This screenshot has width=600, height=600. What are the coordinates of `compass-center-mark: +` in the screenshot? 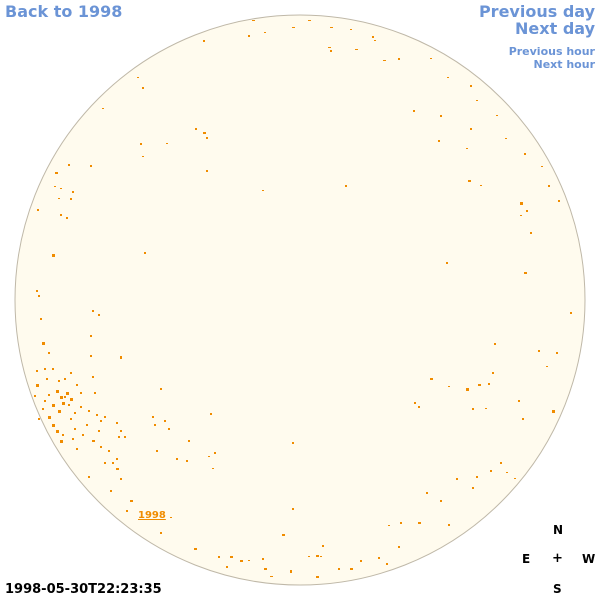 It's located at (557, 558).